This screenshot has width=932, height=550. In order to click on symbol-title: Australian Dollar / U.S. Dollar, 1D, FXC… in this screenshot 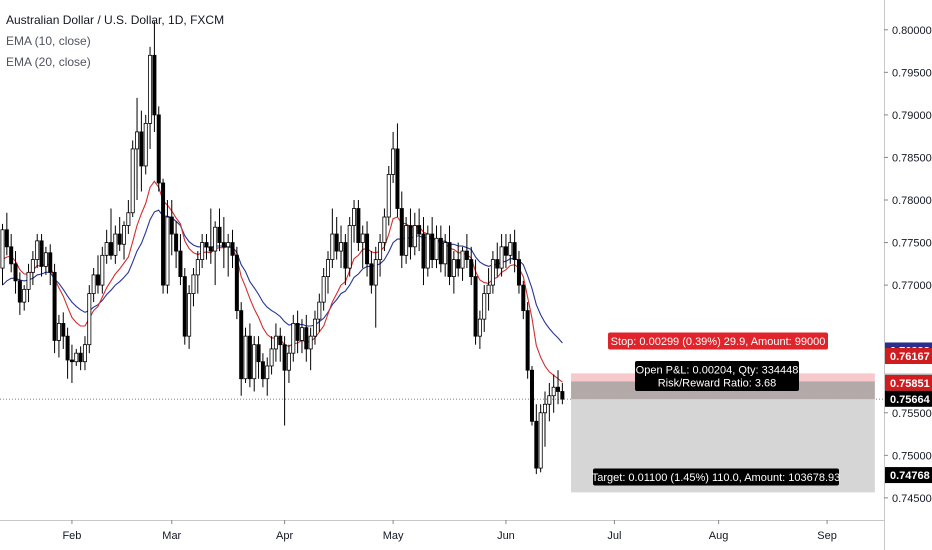, I will do `click(115, 20)`.